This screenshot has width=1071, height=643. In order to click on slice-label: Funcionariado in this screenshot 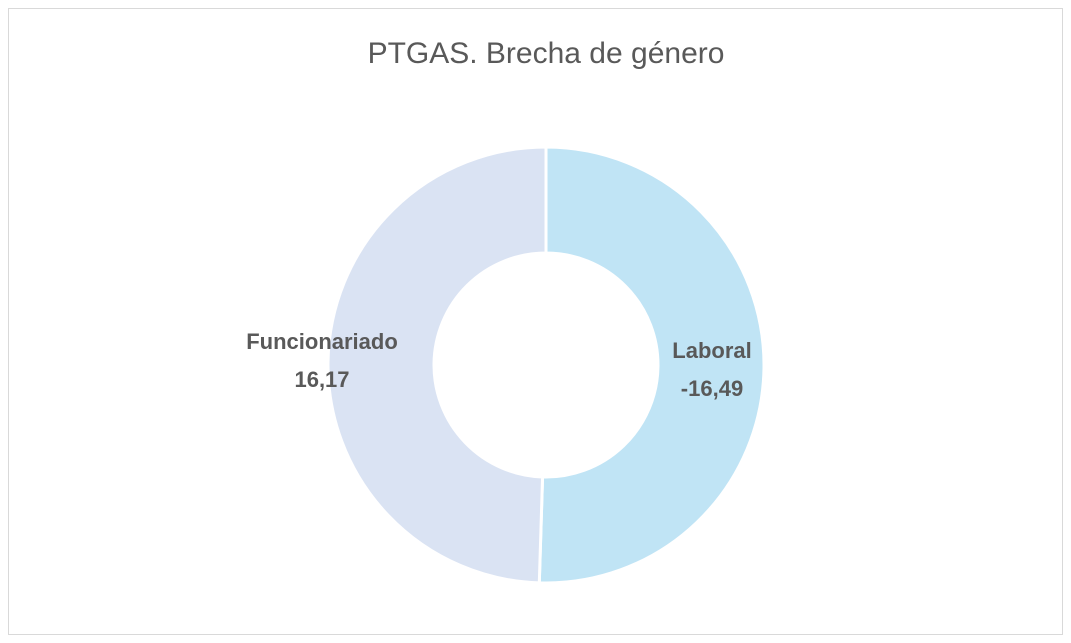, I will do `click(322, 341)`.